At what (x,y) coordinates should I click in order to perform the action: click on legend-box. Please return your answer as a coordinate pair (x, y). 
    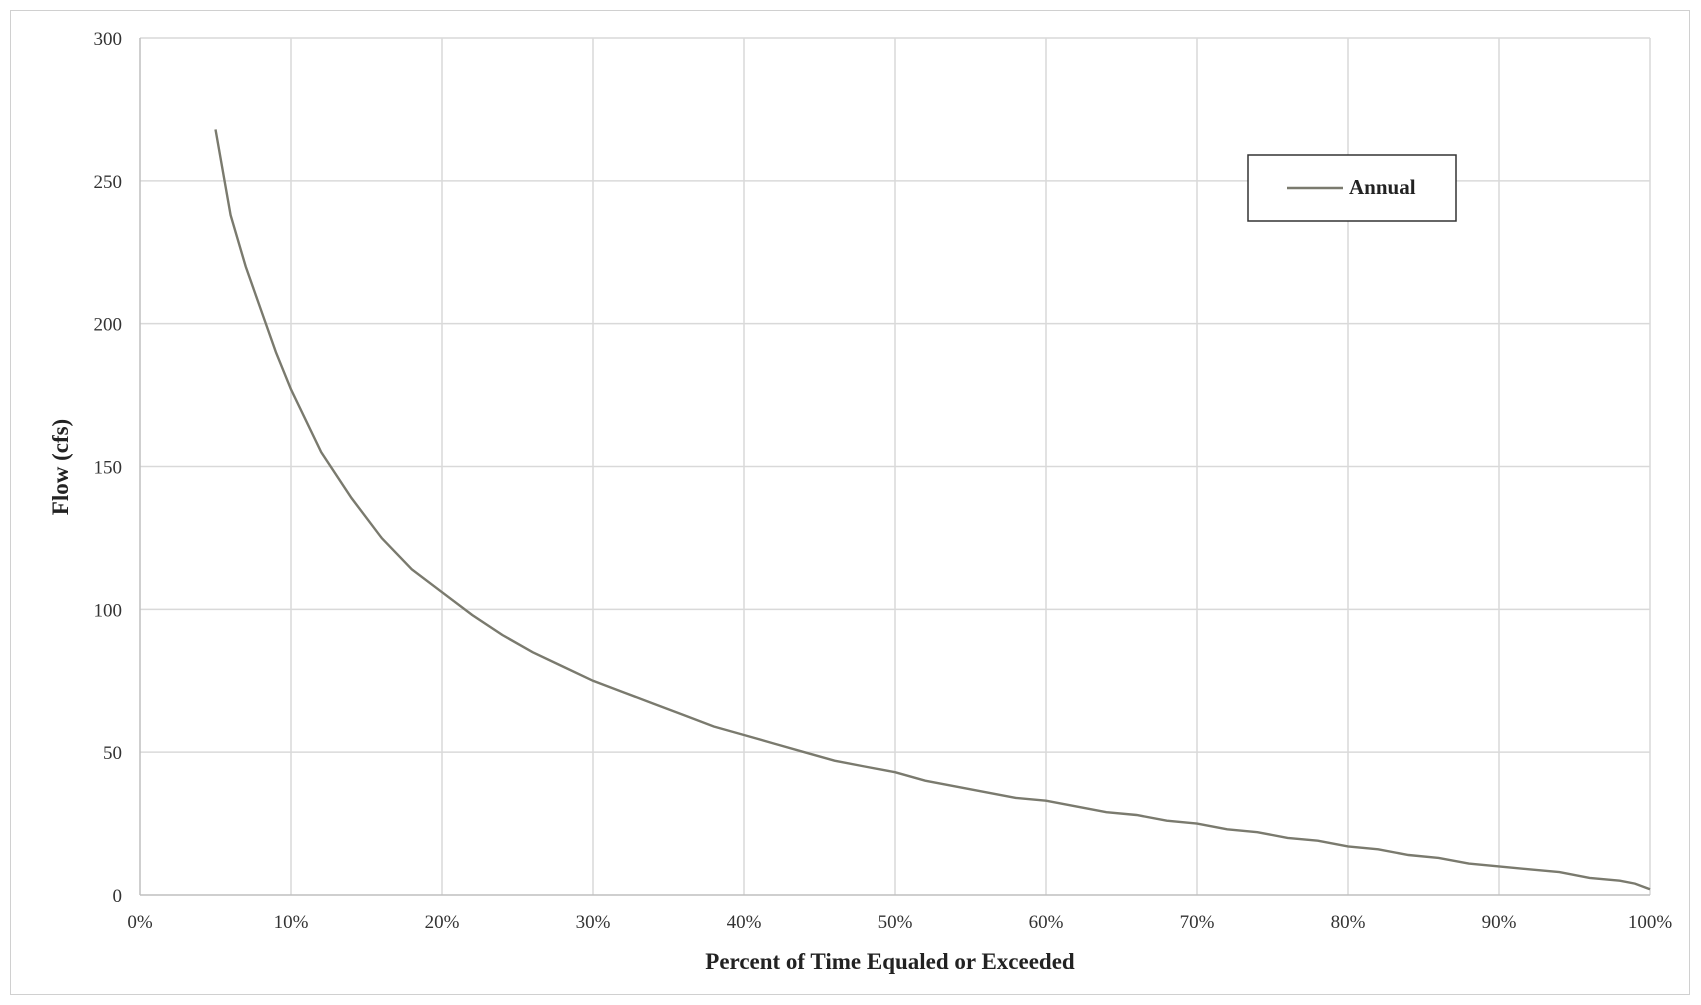
    Looking at the image, I should click on (1352, 188).